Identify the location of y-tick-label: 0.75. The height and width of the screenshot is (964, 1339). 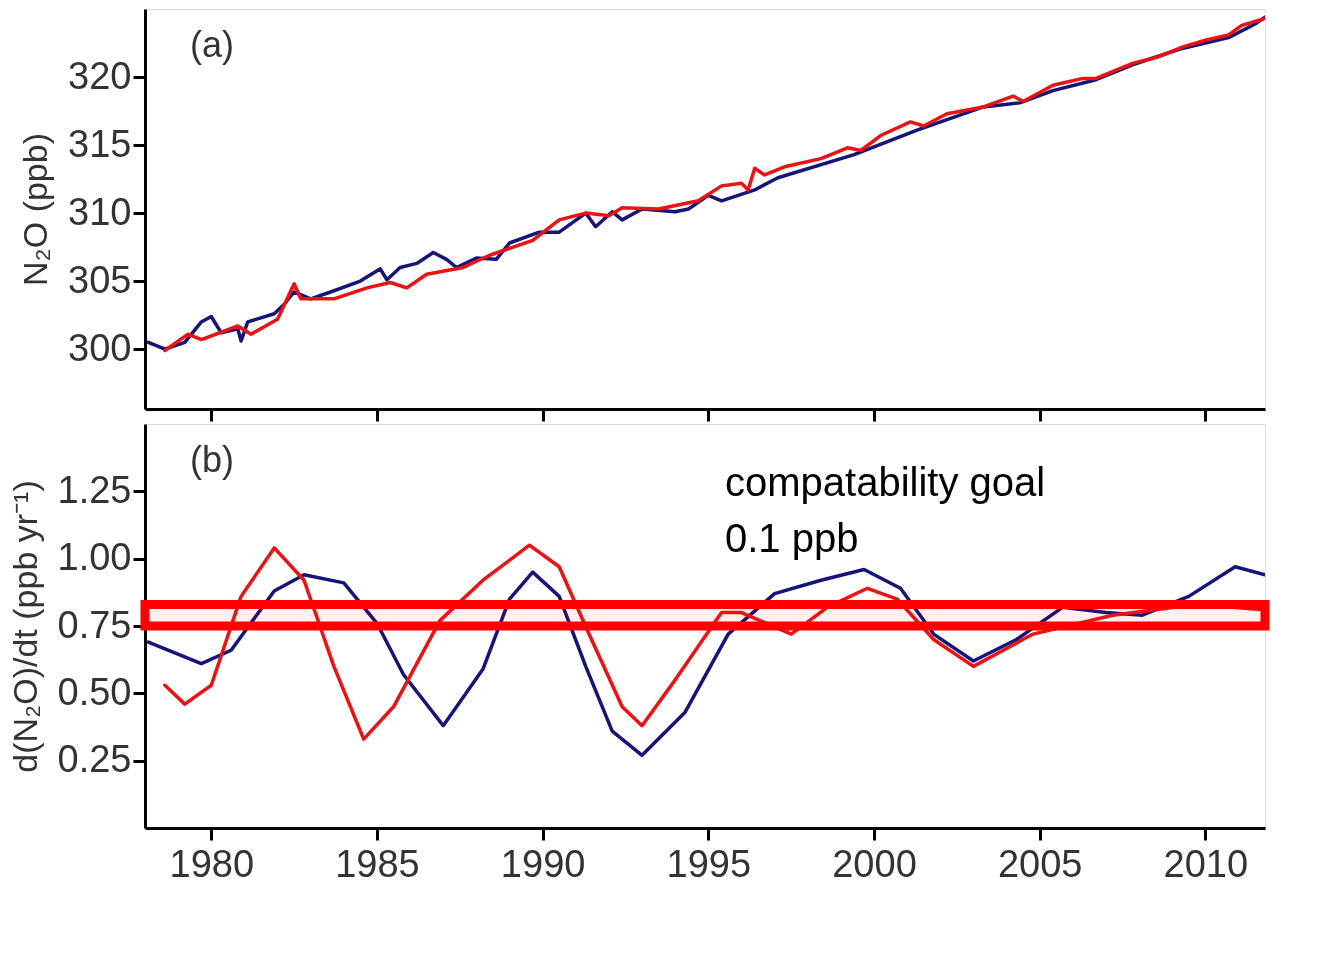
(94, 624).